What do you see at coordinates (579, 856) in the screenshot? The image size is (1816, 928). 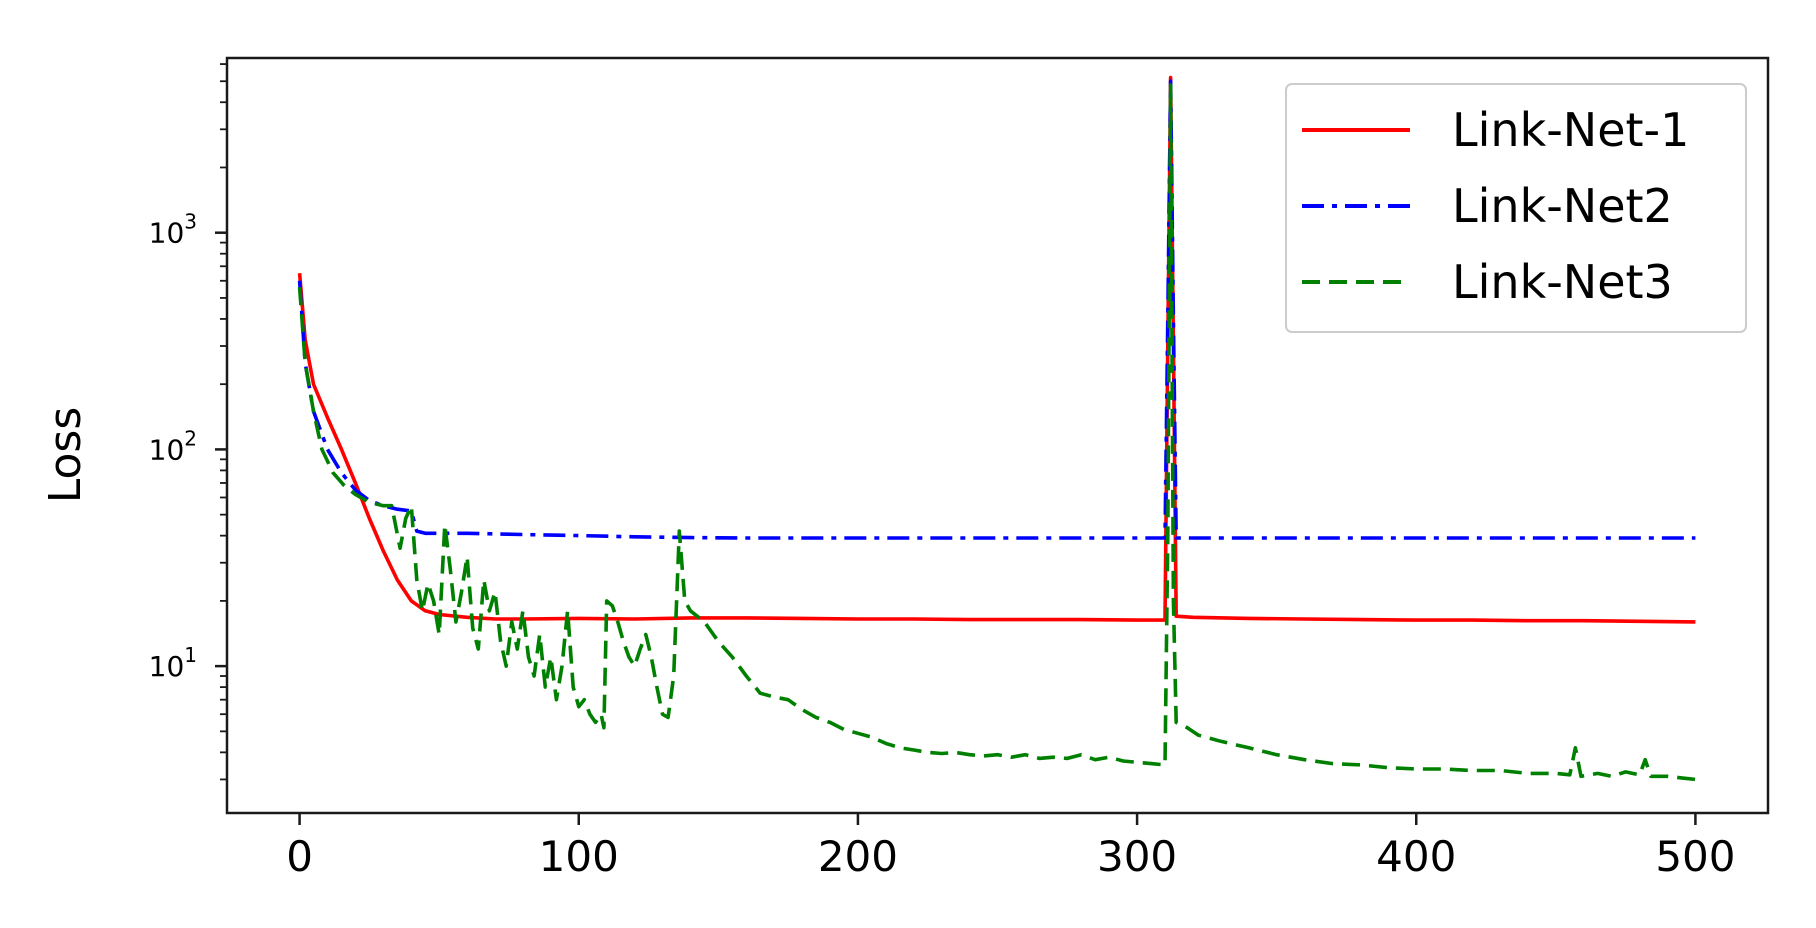 I see `x-tick-label: 100` at bounding box center [579, 856].